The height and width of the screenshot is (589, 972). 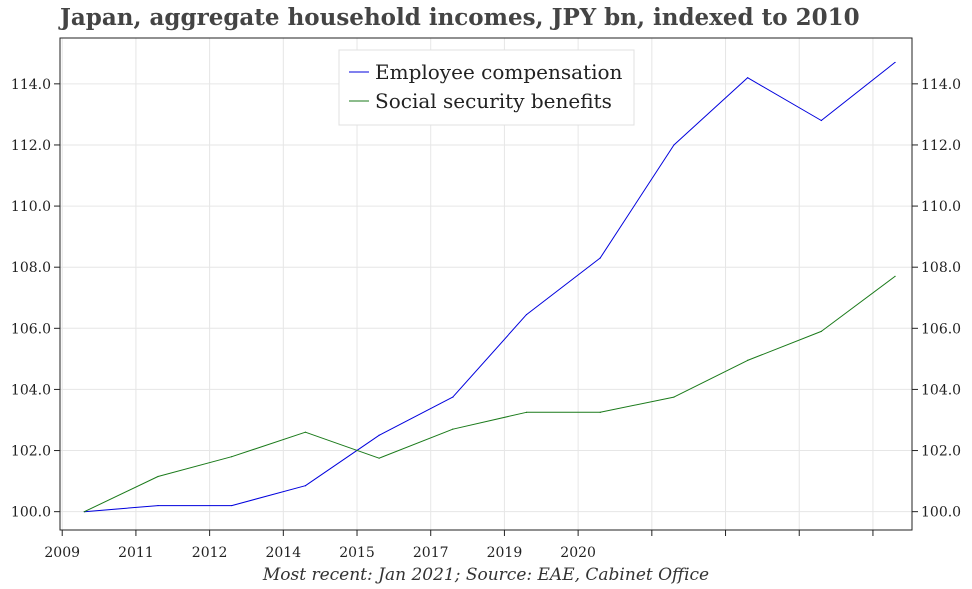 I want to click on y-tick-label-right: 106.0, so click(x=941, y=329).